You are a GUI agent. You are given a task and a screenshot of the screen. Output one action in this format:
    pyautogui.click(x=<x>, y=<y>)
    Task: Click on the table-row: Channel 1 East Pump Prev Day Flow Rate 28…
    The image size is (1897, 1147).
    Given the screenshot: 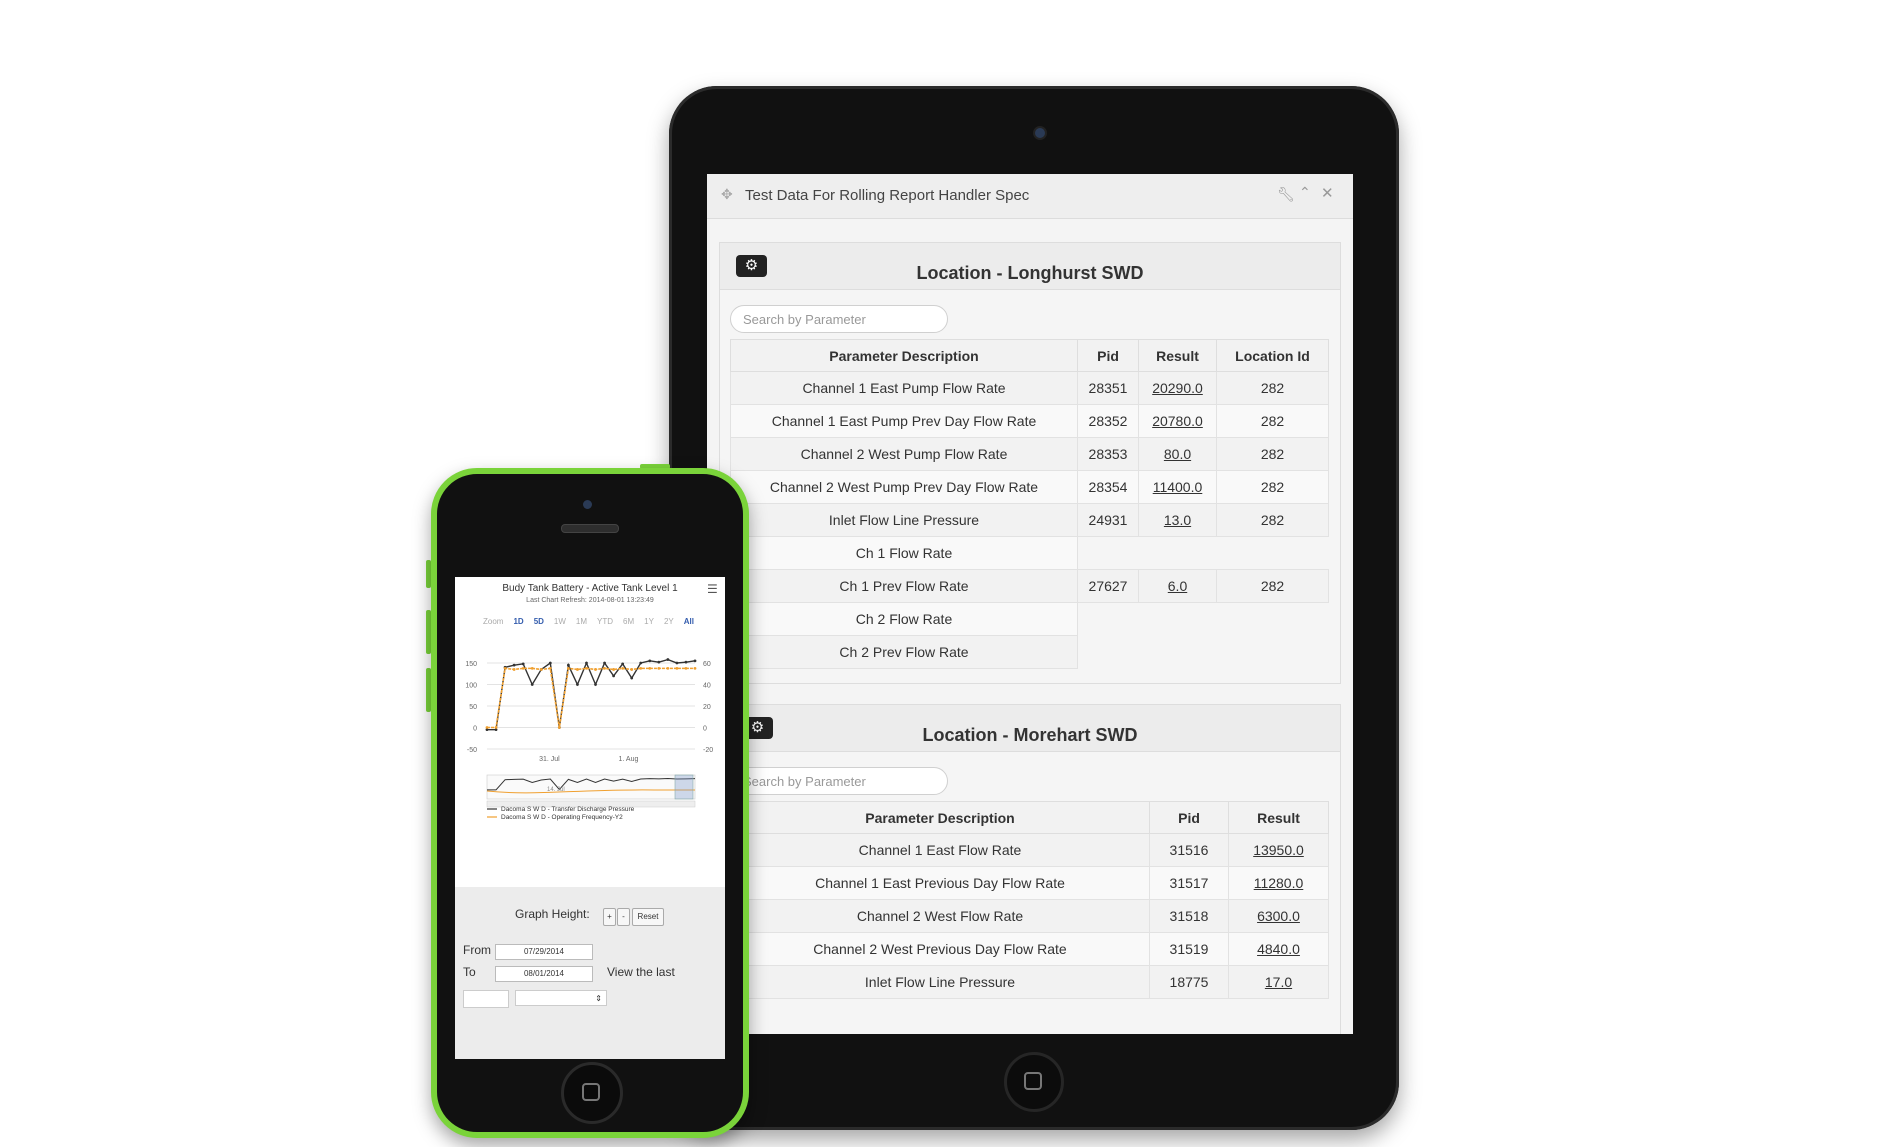 What is the action you would take?
    pyautogui.click(x=1029, y=421)
    